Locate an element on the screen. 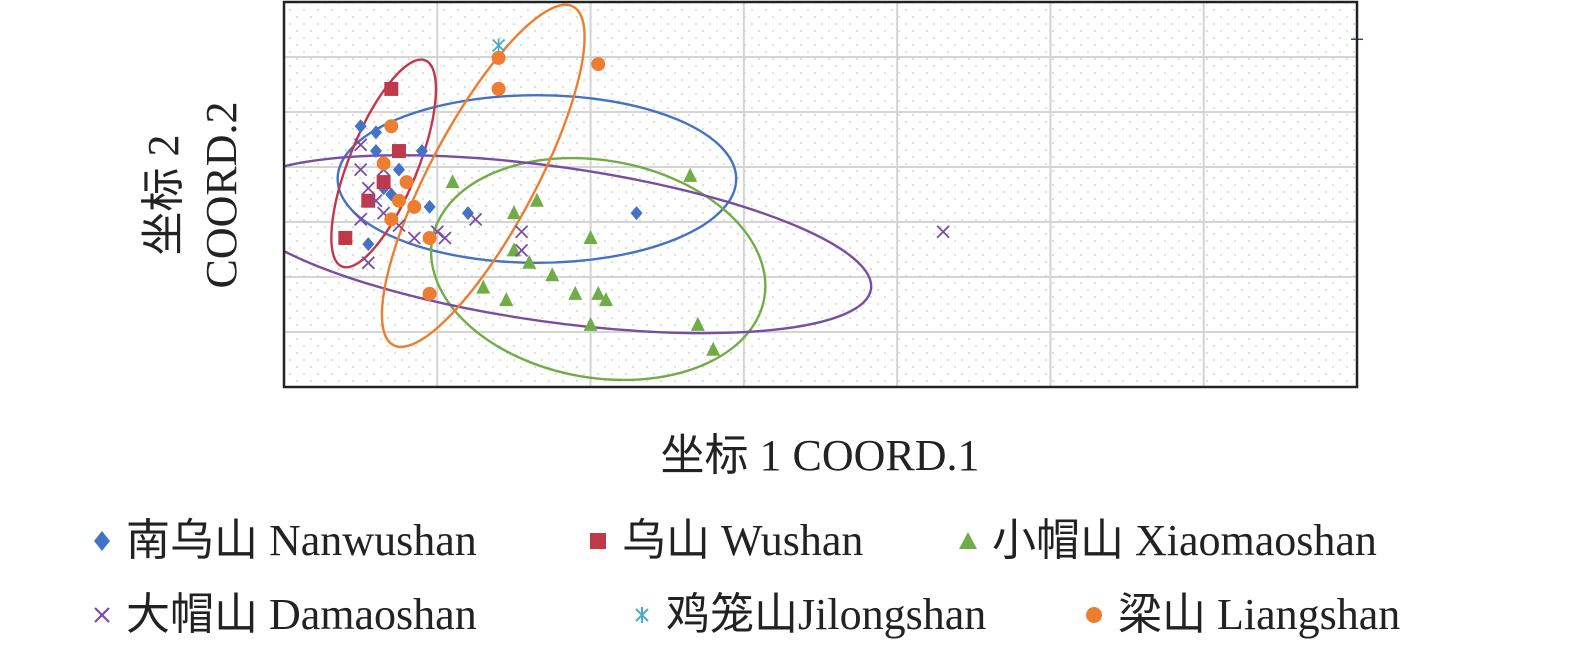 Image resolution: width=1575 pixels, height=651 pixels. diamond-marker-icon is located at coordinates (102, 541).